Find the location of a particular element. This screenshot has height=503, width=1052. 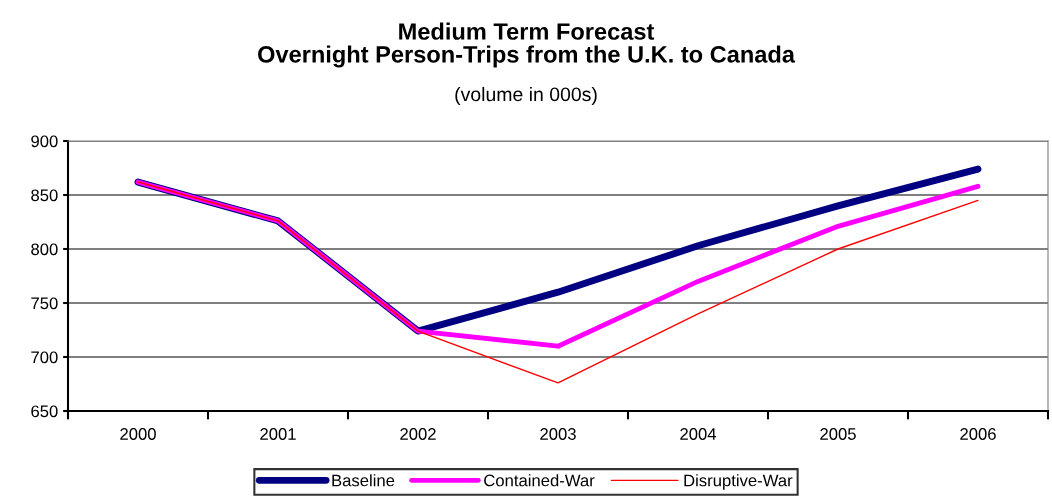

y-tick-label: 800 is located at coordinates (44, 249).